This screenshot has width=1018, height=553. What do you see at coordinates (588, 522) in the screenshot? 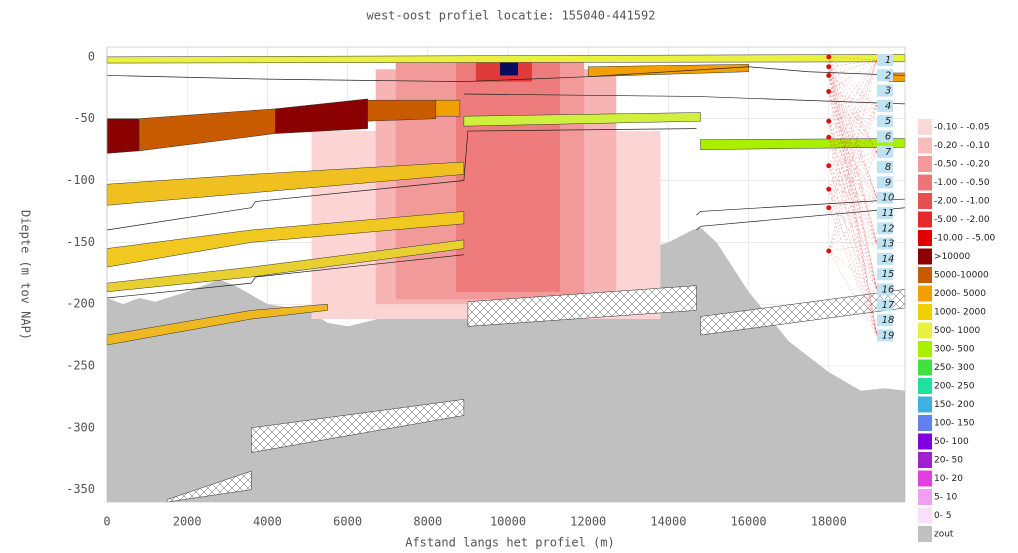
I see `x-tick-label: 12000` at bounding box center [588, 522].